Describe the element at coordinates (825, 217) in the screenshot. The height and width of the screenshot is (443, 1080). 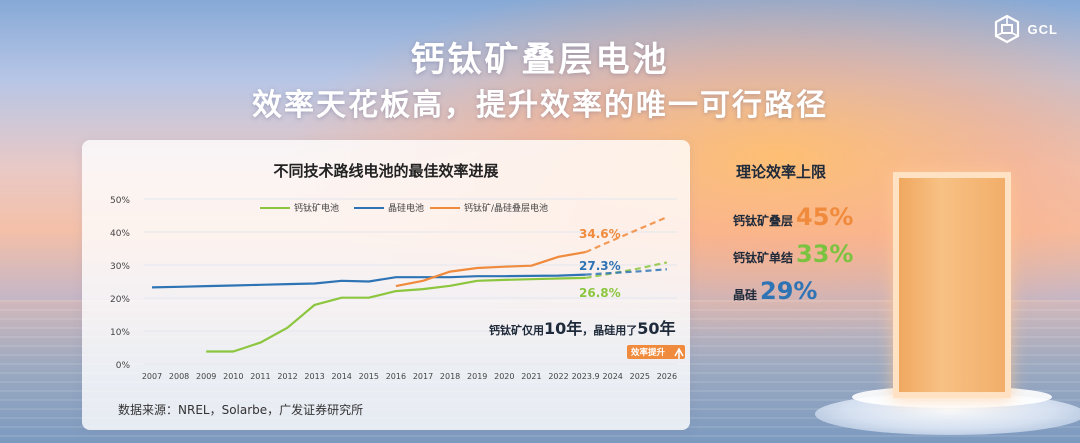
I see `theory-value: 45%` at that location.